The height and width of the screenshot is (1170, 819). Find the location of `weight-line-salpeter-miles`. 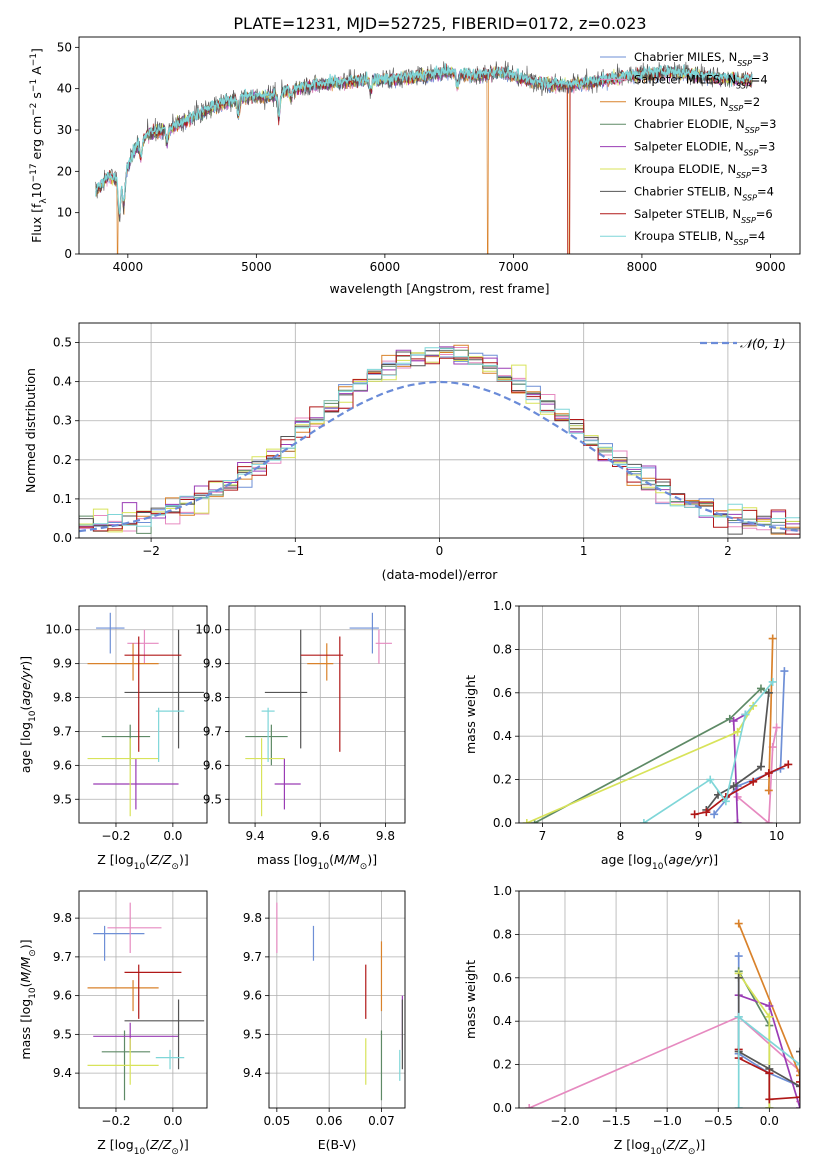

weight-line-salpeter-miles is located at coordinates (757, 775).